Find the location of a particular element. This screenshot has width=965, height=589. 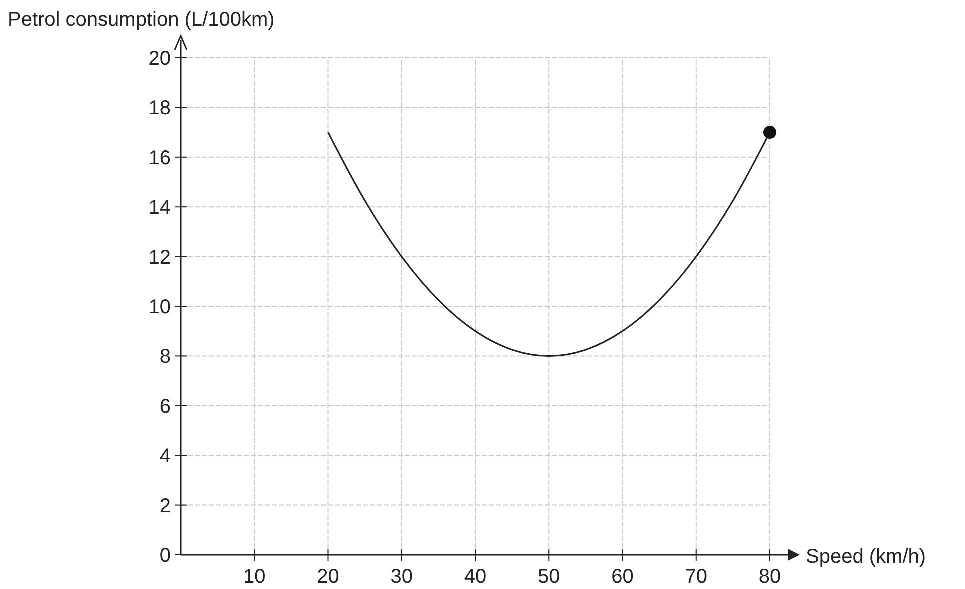

y-tick-label: 0 is located at coordinates (165, 556).